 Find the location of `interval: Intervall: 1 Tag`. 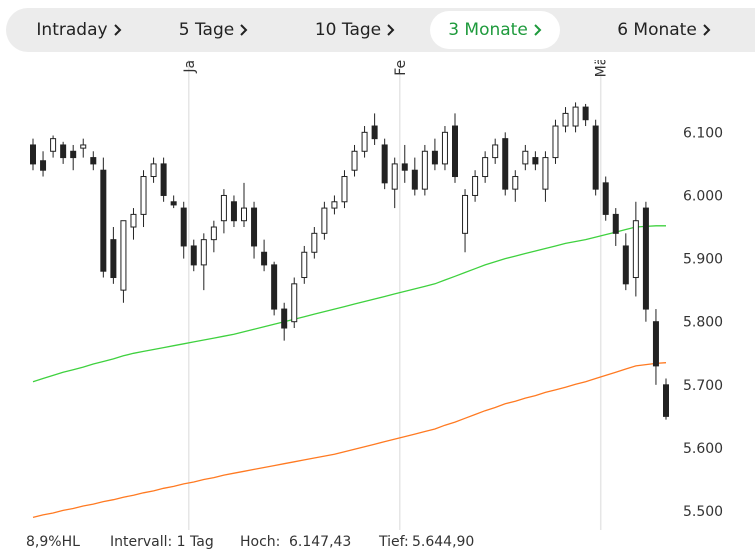

interval: Intervall: 1 Tag is located at coordinates (162, 542).